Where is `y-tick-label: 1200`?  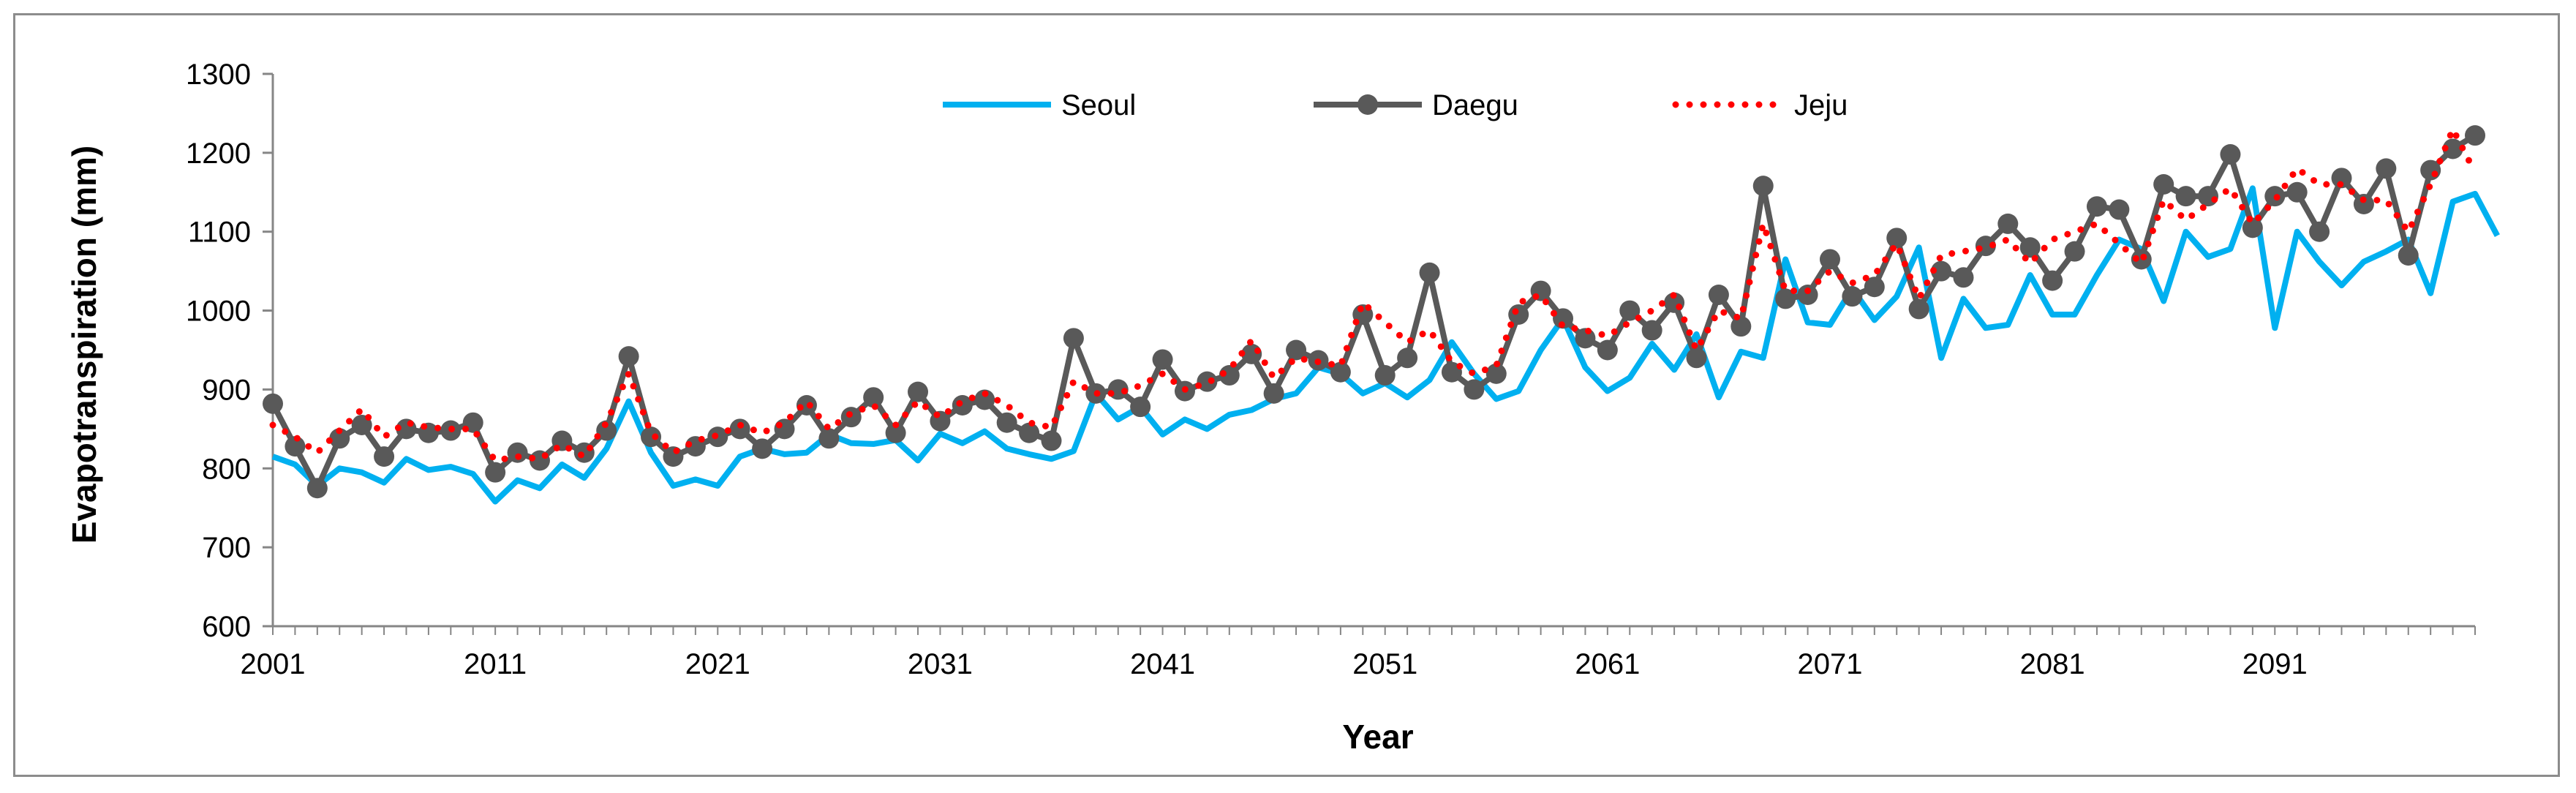 y-tick-label: 1200 is located at coordinates (218, 154).